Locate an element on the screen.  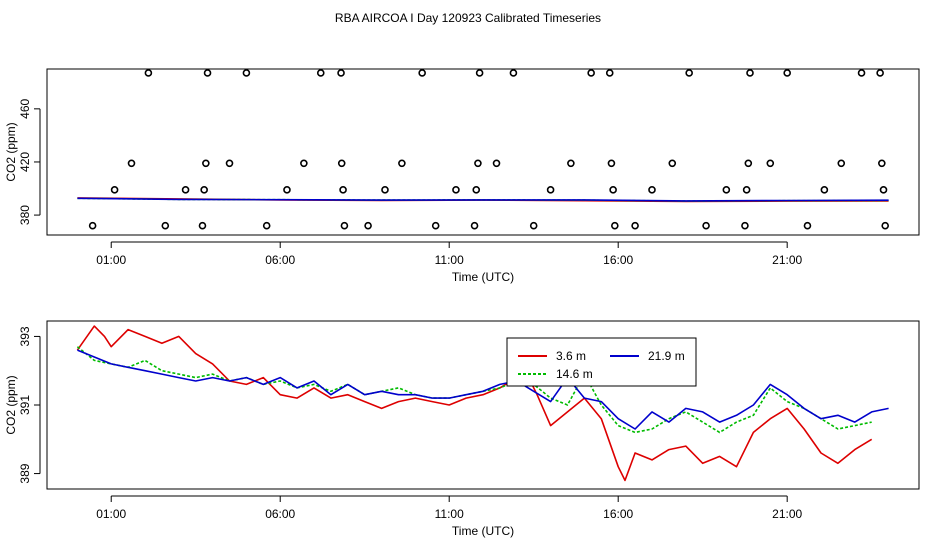
x-tick-label-top: 01:00 is located at coordinates (111, 260).